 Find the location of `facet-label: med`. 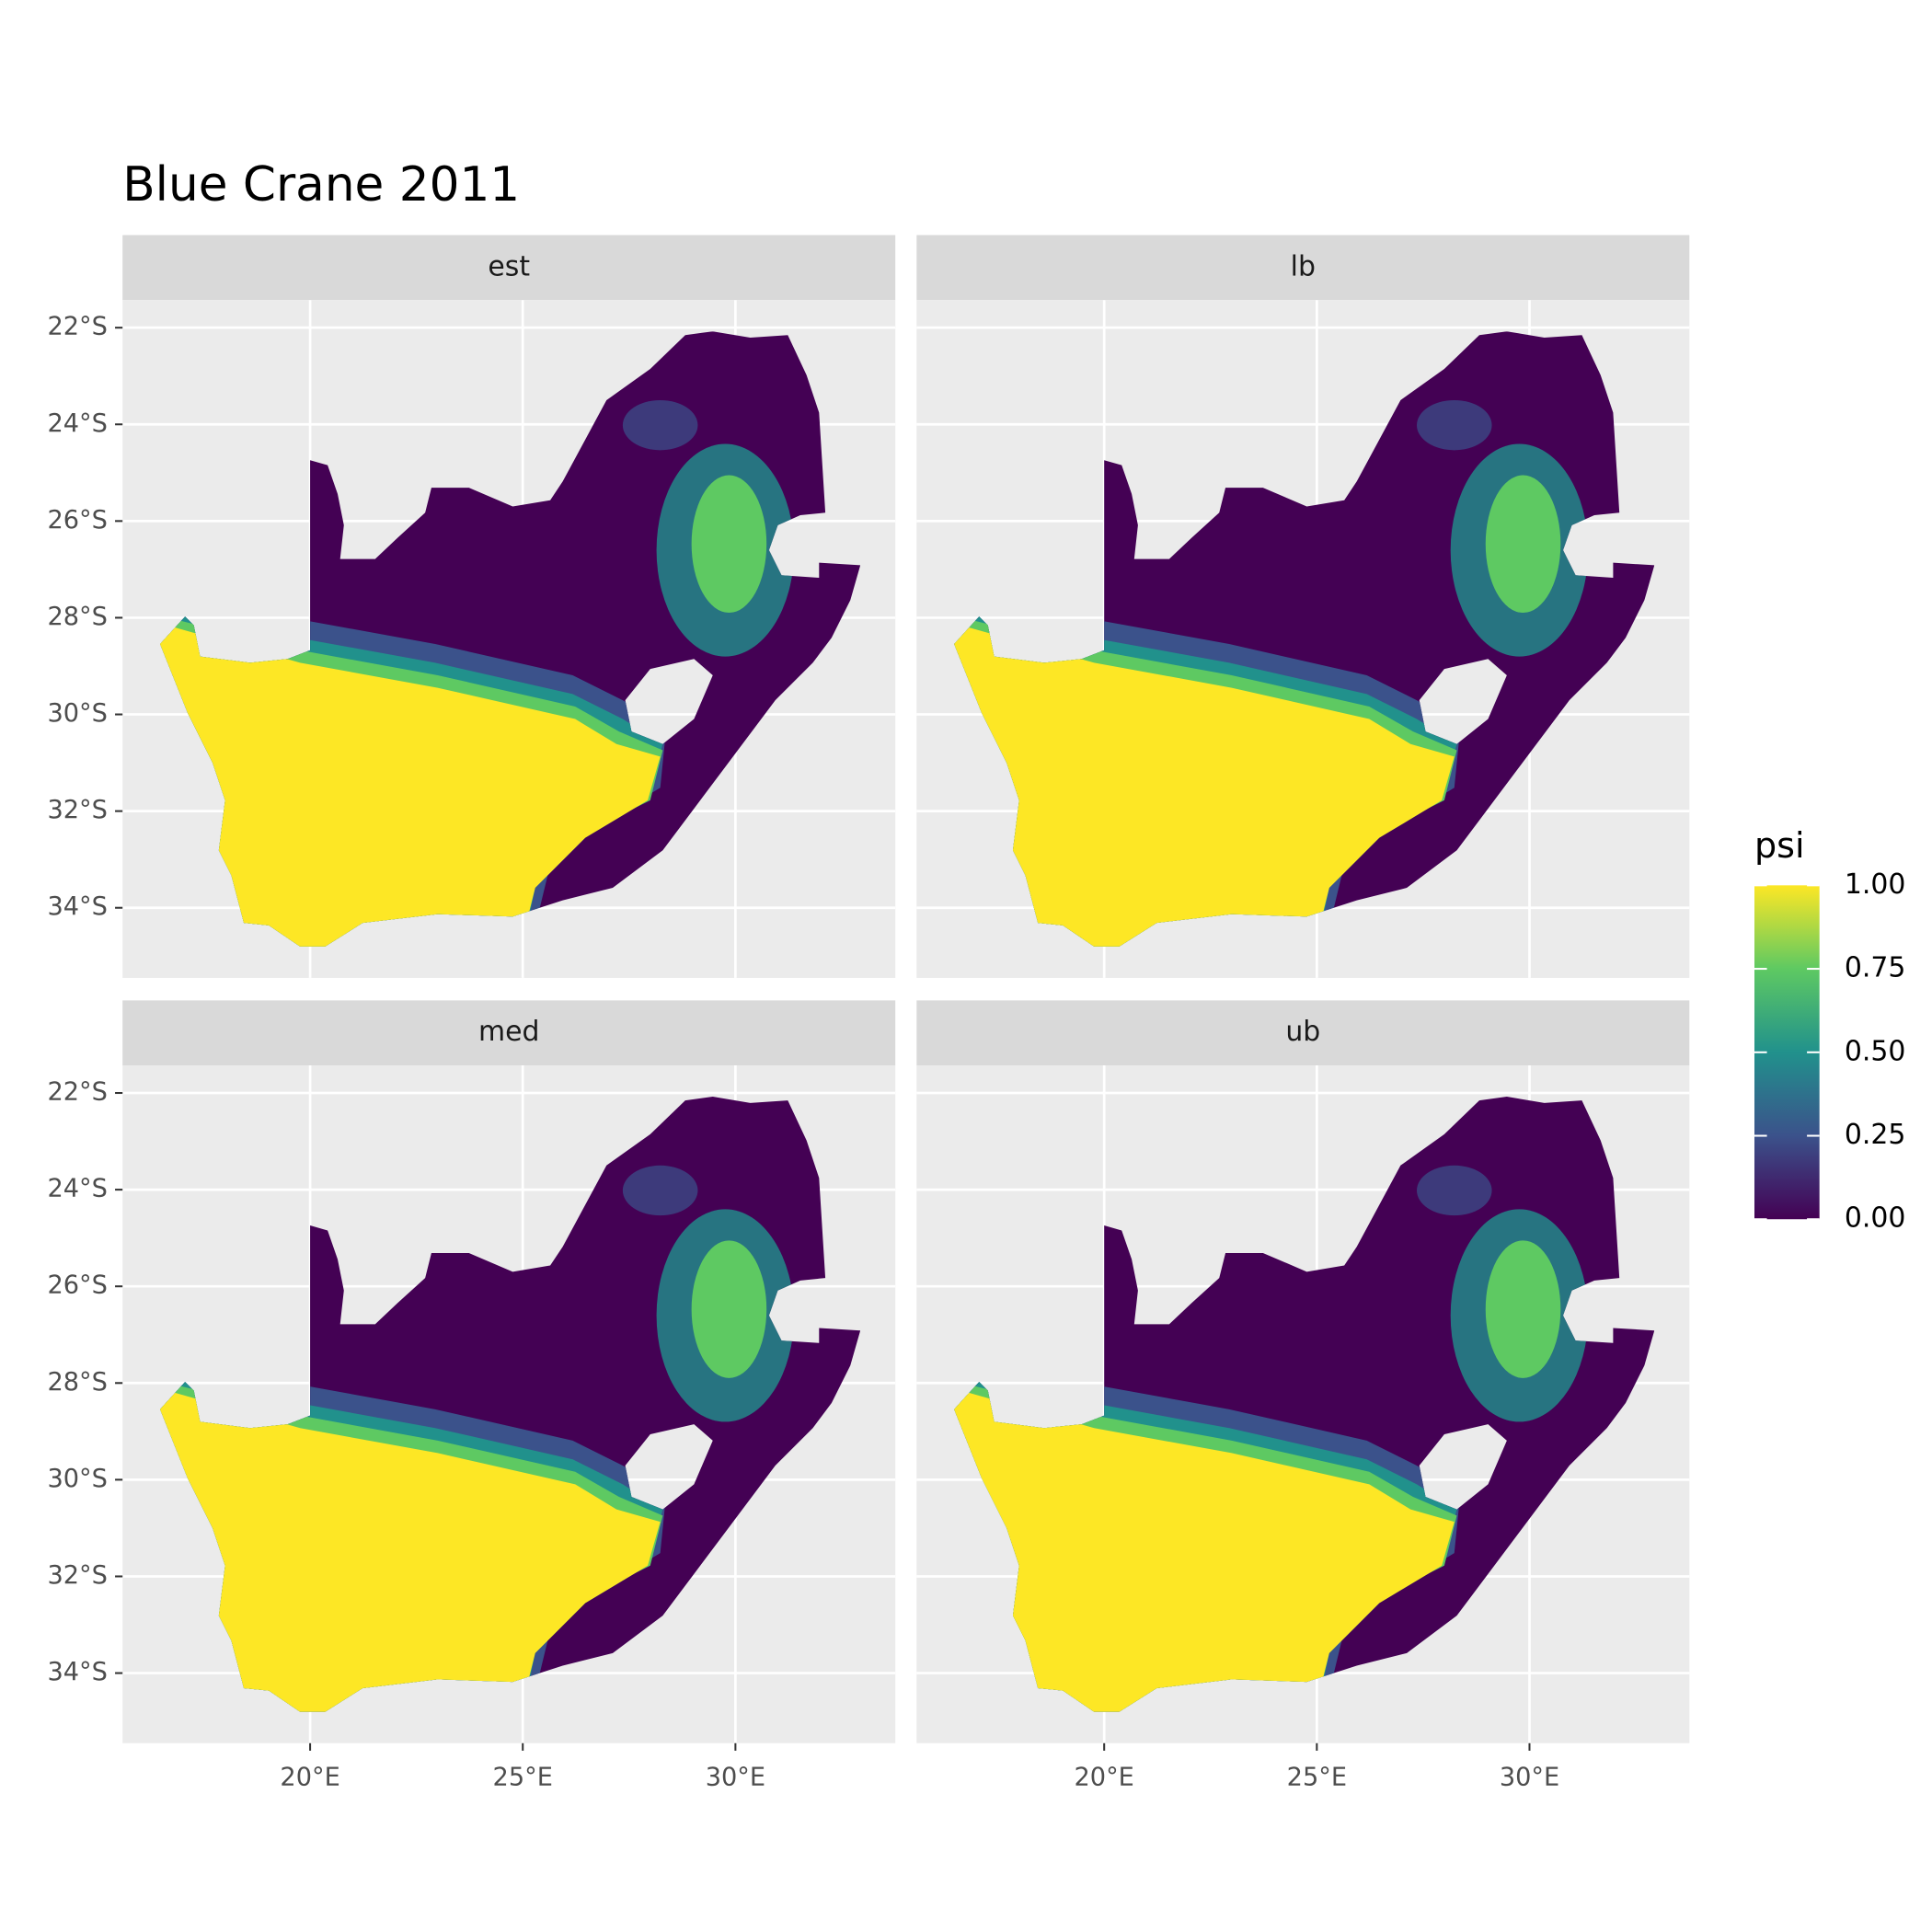

facet-label: med is located at coordinates (508, 1032).